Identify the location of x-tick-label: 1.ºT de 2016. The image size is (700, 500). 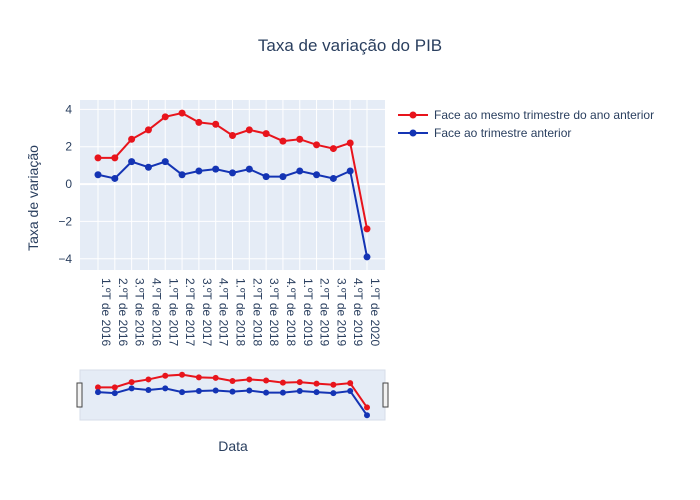
(106, 312).